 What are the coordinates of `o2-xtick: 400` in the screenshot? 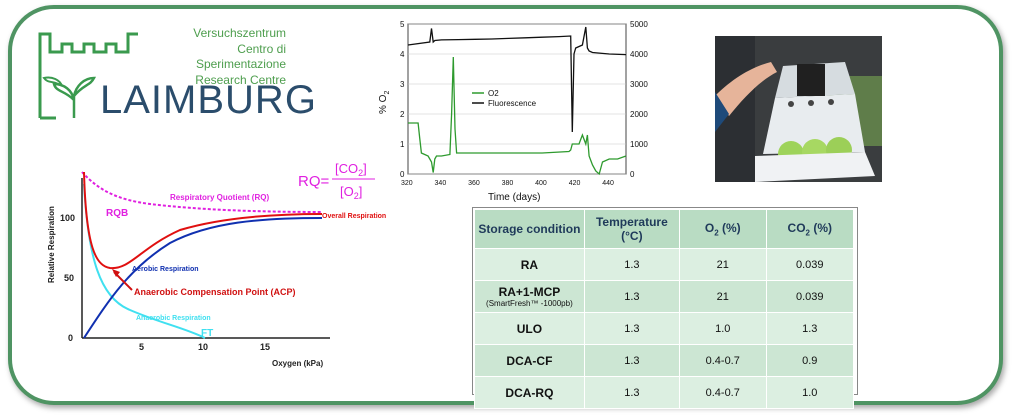 It's located at (541, 183).